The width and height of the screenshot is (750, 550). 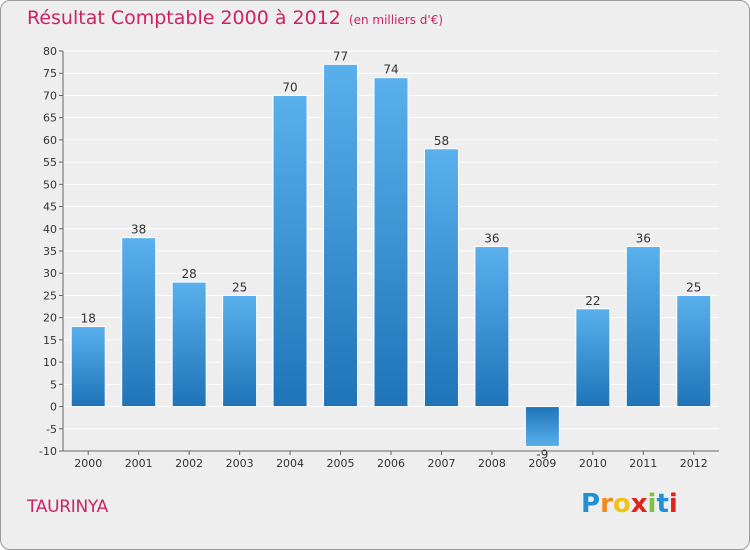 What do you see at coordinates (139, 322) in the screenshot?
I see `bar-2001` at bounding box center [139, 322].